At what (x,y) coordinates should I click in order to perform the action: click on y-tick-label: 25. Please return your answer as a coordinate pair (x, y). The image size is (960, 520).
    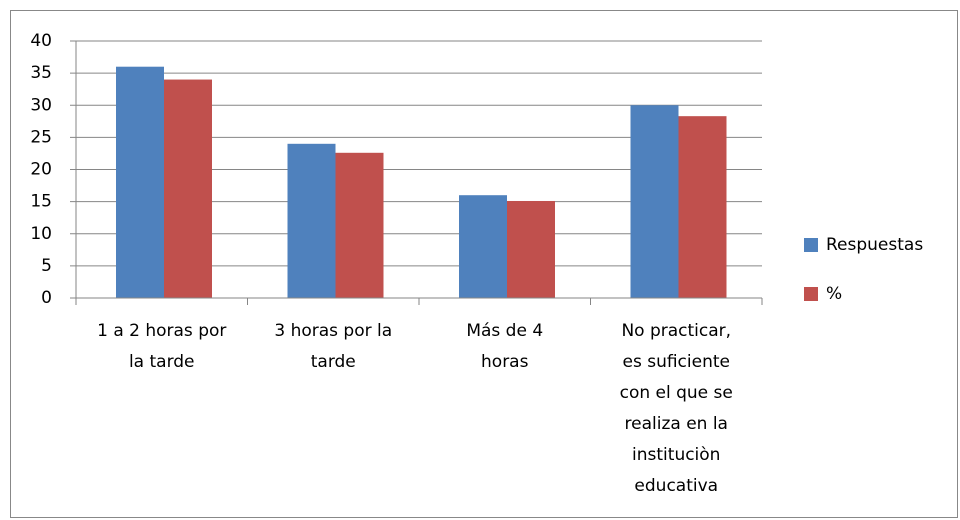
    Looking at the image, I should click on (41, 137).